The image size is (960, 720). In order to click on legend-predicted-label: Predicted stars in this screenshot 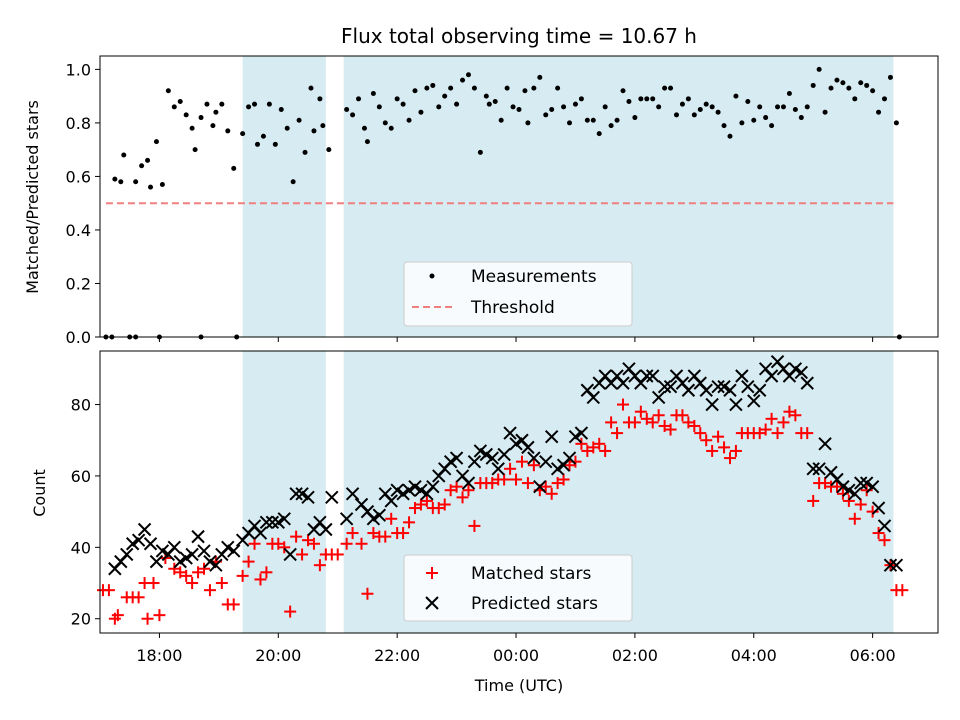, I will do `click(534, 604)`.